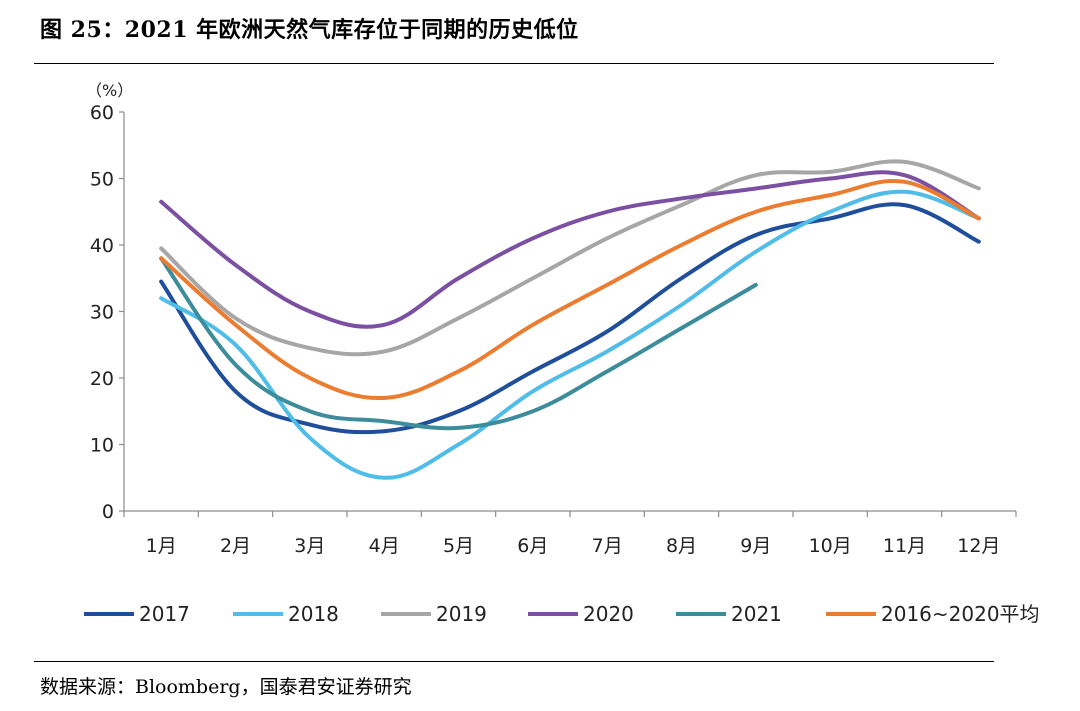 The image size is (1080, 711). Describe the element at coordinates (102, 379) in the screenshot. I see `y-tick-label: 20` at that location.